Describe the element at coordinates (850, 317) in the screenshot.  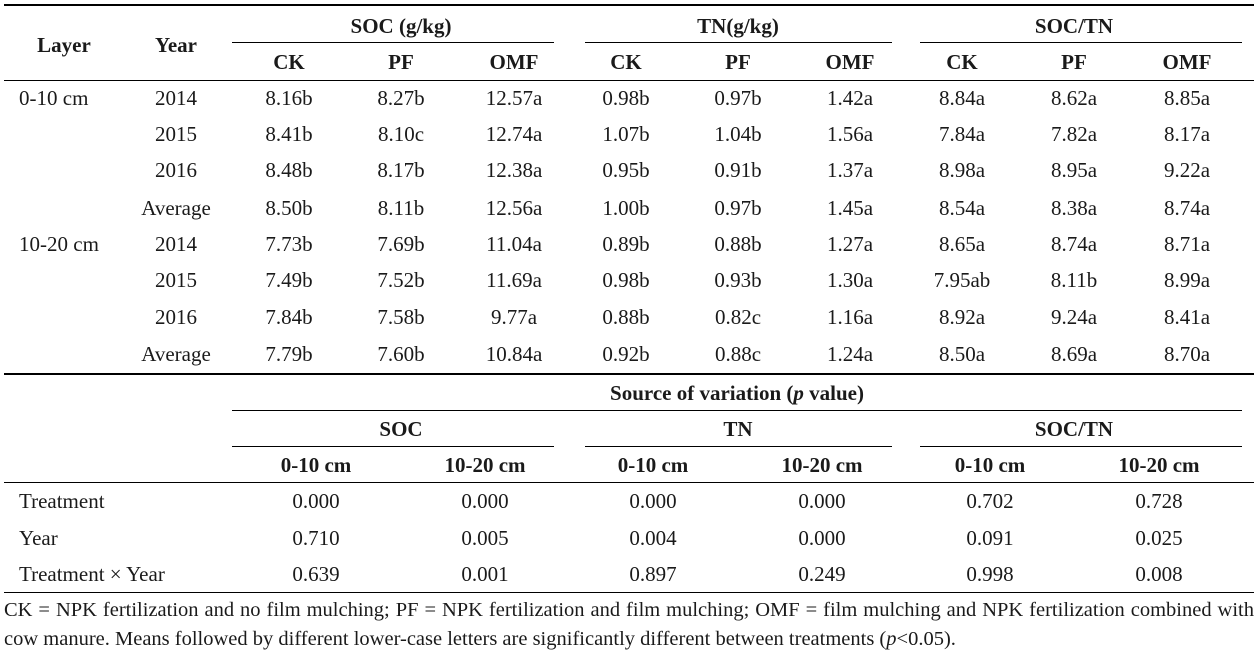
I see `value-cell: 1.16a` at that location.